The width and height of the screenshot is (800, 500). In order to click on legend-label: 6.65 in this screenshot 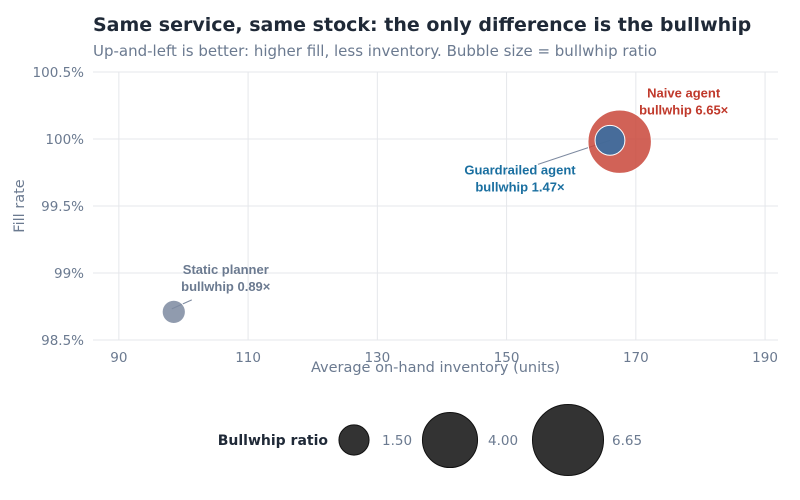, I will do `click(627, 441)`.